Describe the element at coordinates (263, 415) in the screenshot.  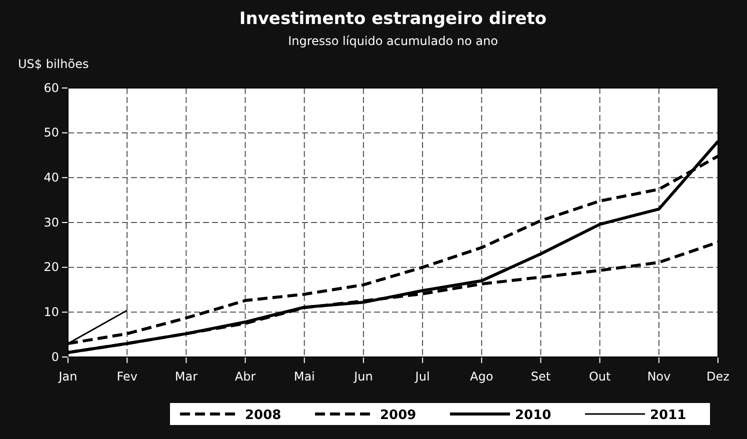
I see `legend-label: 2008` at that location.